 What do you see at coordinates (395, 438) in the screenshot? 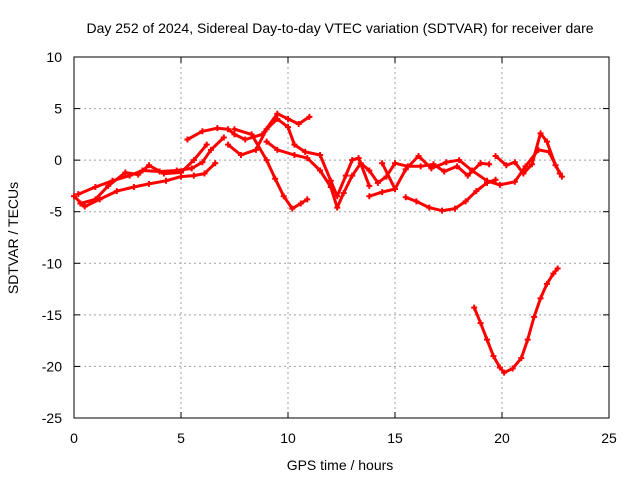
I see `x-tick-label: 15` at bounding box center [395, 438].